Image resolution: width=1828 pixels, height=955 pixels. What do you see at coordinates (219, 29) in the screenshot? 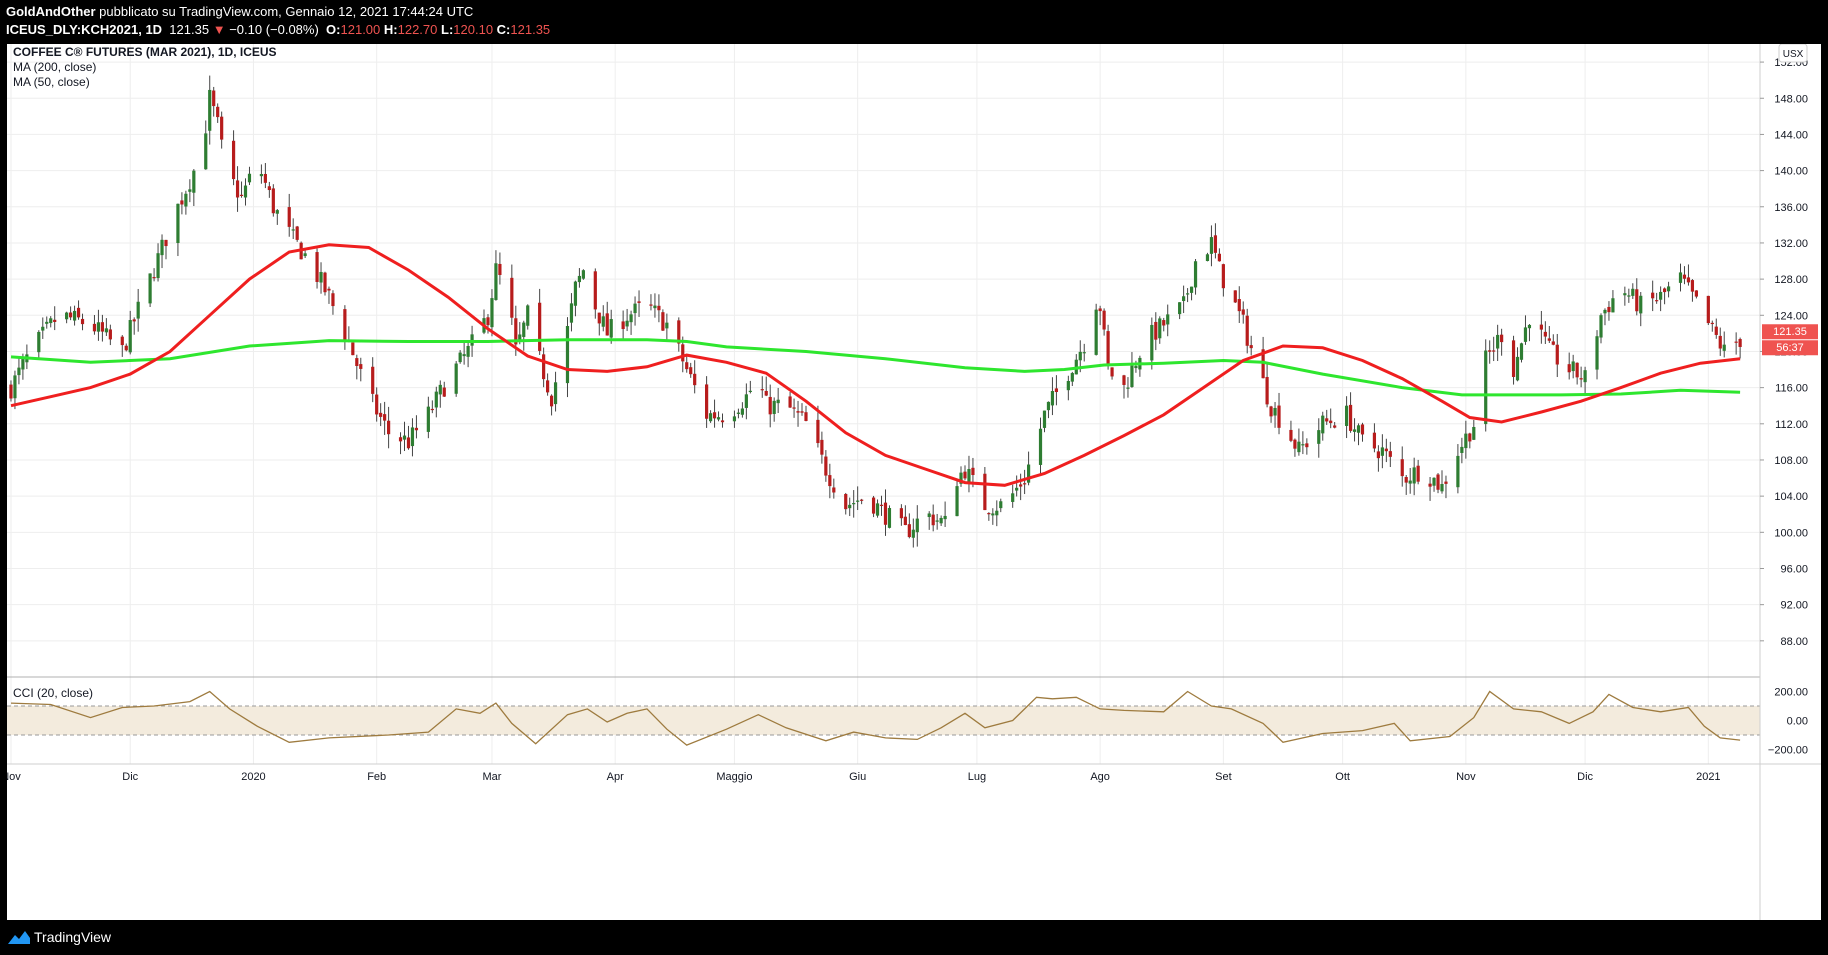
I see `down-arrow-icon: ▼` at bounding box center [219, 29].